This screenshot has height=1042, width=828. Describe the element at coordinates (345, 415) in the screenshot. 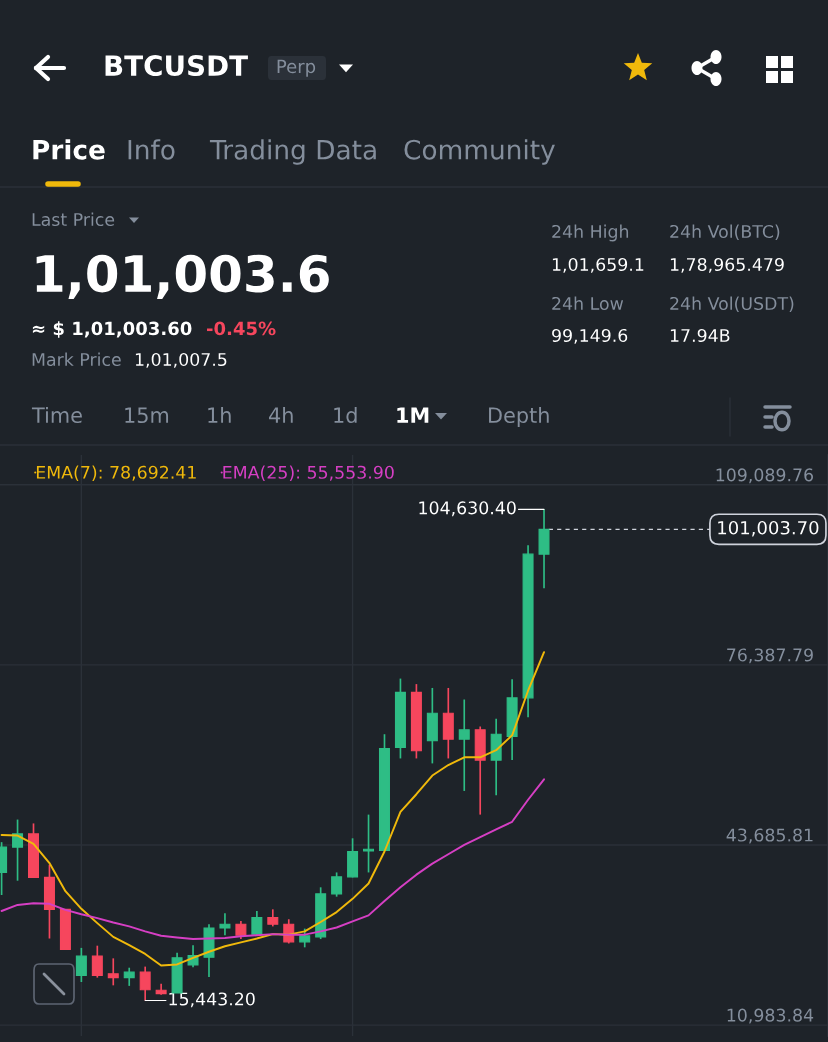

I see `text: 1d` at that location.